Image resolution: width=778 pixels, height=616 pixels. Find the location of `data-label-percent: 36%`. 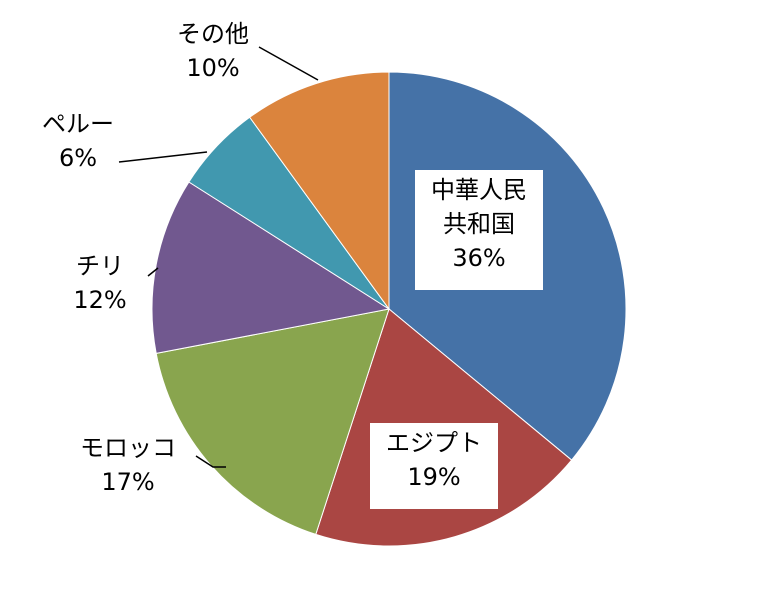

data-label-percent: 36% is located at coordinates (478, 258).